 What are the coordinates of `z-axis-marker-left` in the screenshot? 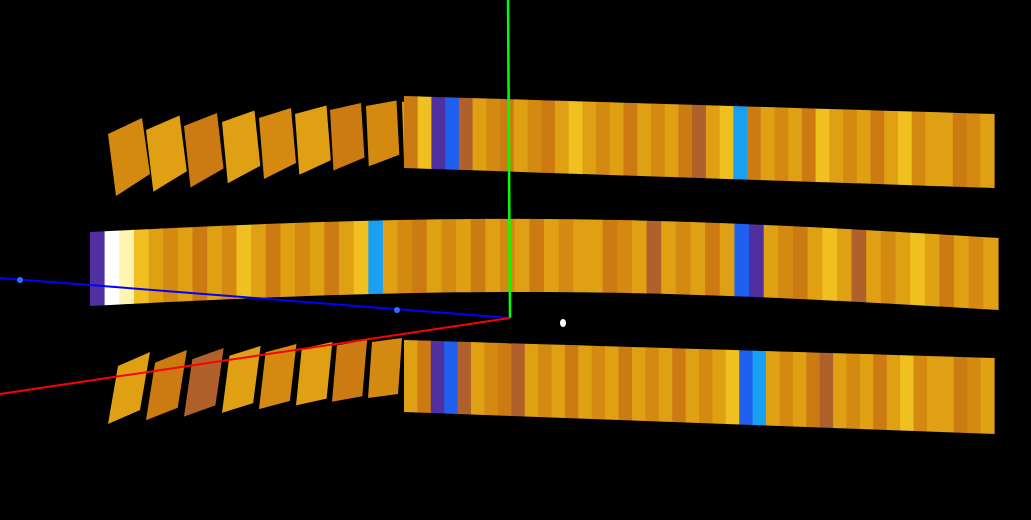 It's located at (20, 280).